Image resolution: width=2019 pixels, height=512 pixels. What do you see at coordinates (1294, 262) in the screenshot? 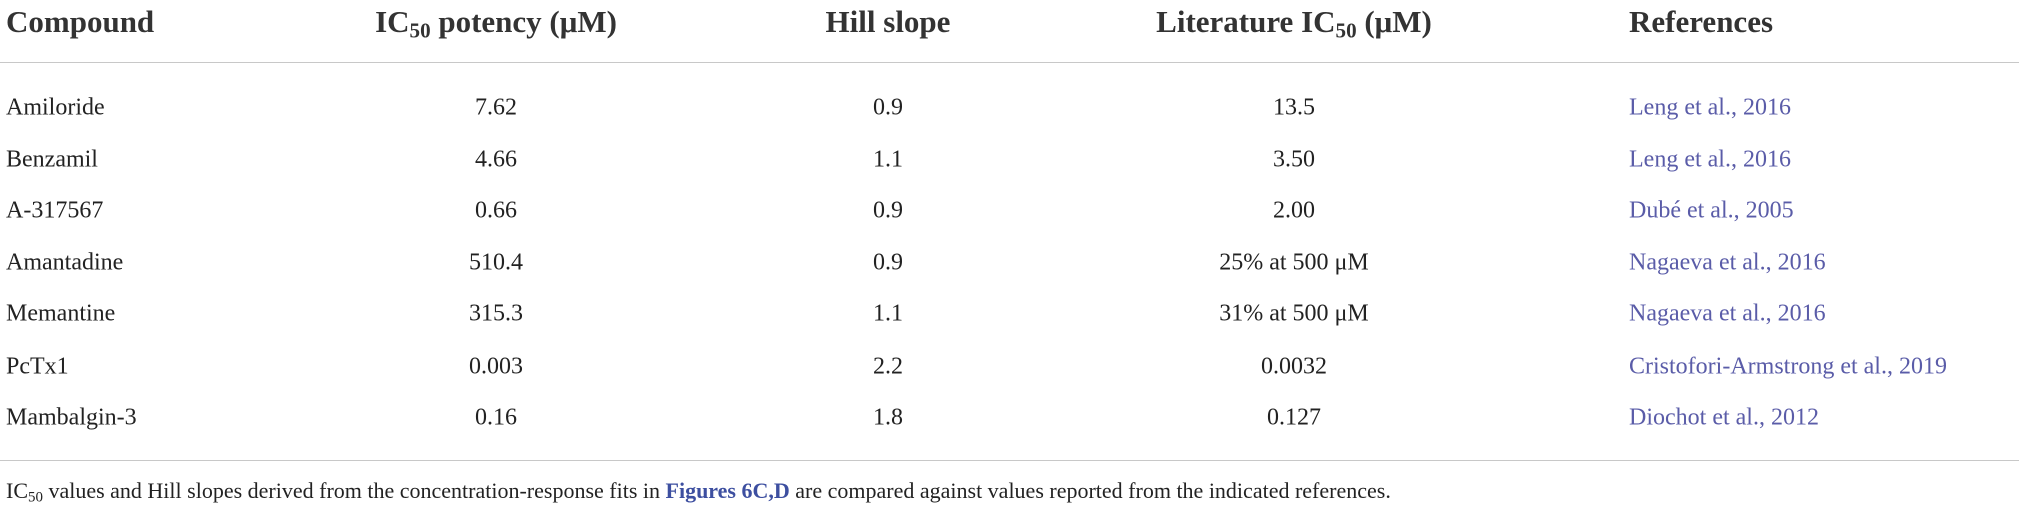
I see `table-cell: 25% at 500 μM` at bounding box center [1294, 262].